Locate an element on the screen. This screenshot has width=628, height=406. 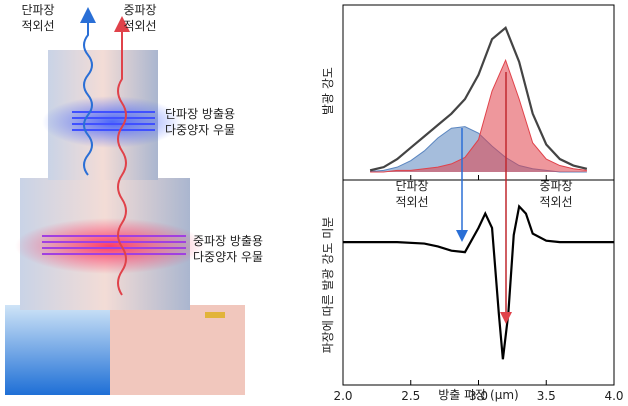
illustration-label: 중파장 is located at coordinates (139, 10).